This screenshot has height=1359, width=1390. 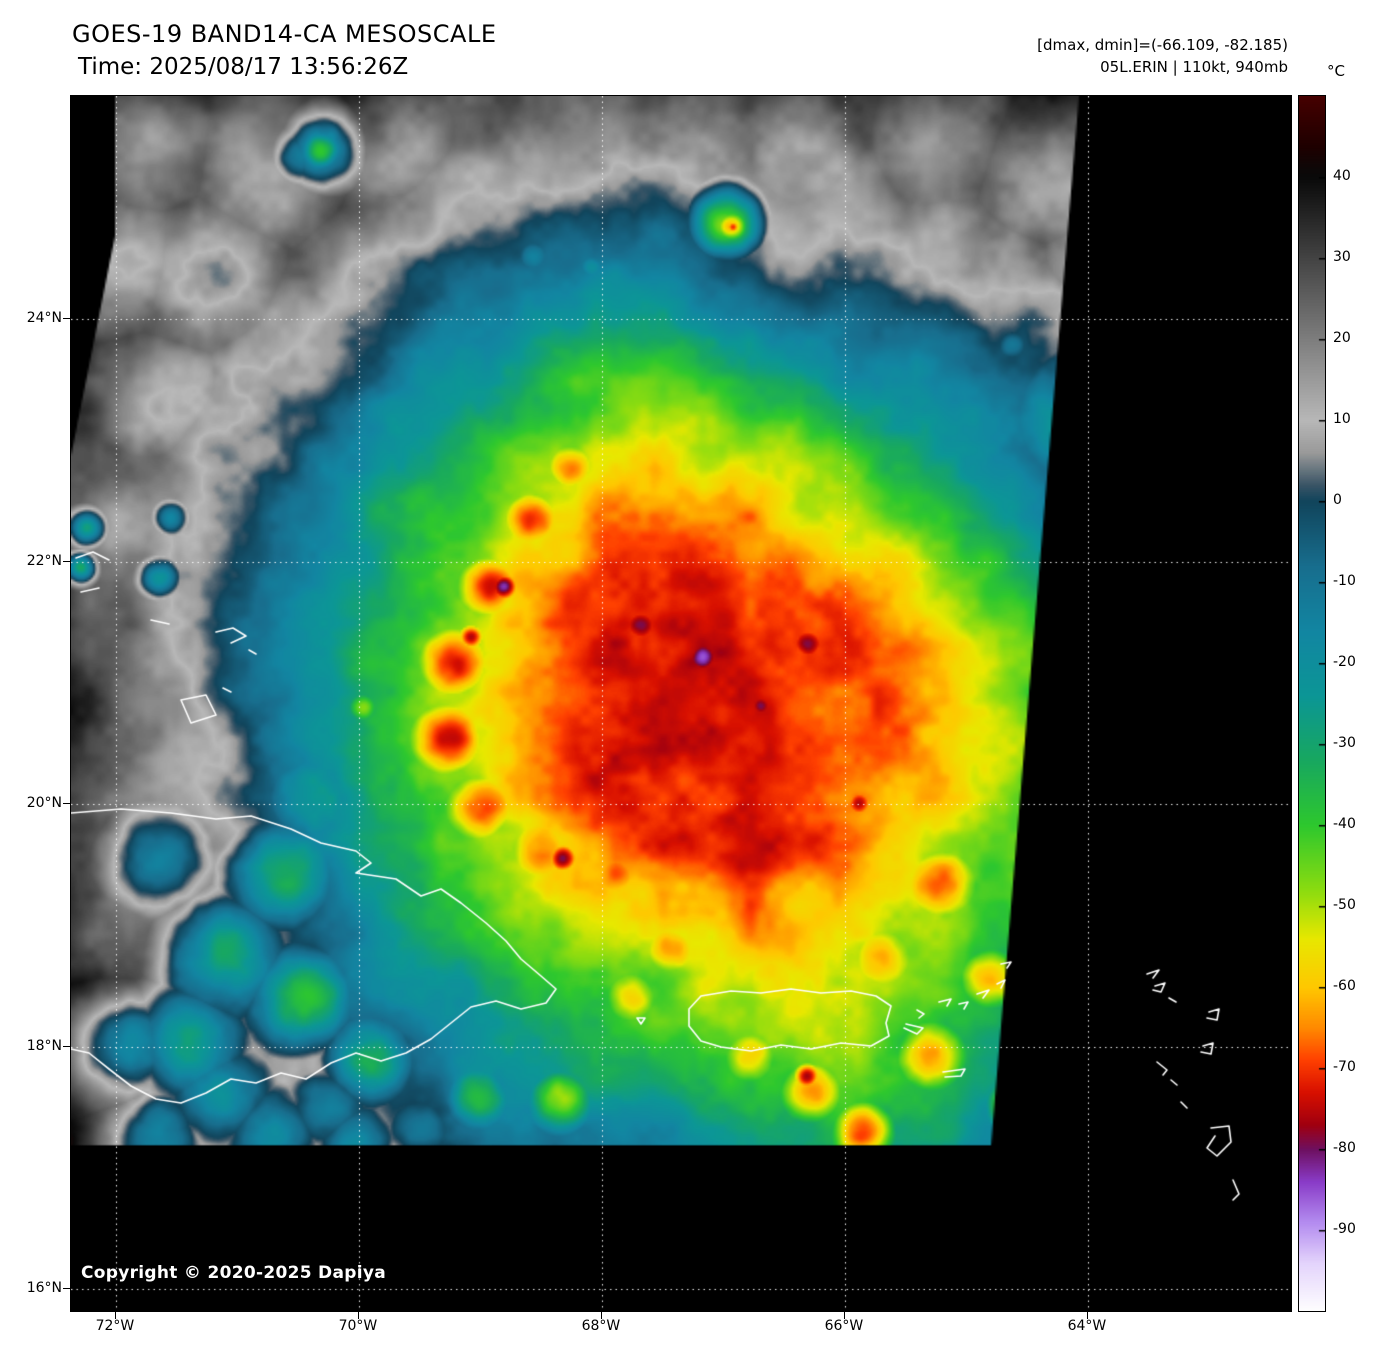 I want to click on timestamp-label: Time: 2025/08/17 13:56:26Z, so click(x=243, y=67).